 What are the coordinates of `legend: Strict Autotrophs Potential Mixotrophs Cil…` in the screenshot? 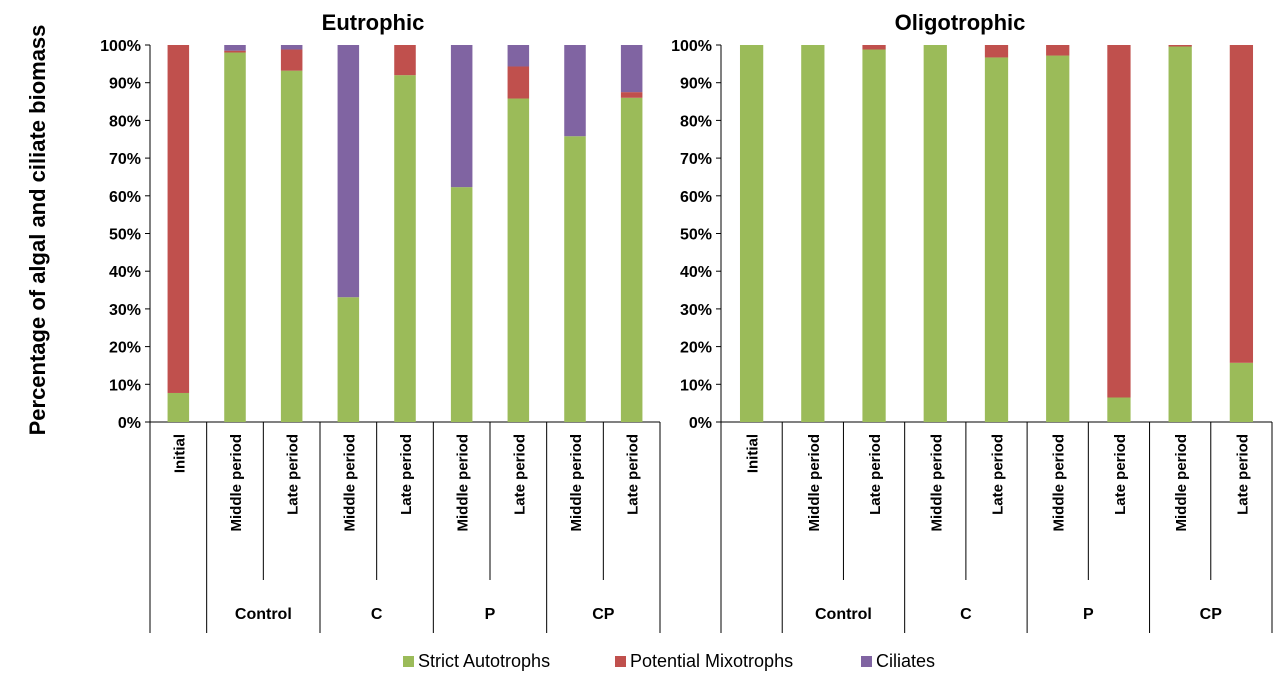 It's located at (669, 661).